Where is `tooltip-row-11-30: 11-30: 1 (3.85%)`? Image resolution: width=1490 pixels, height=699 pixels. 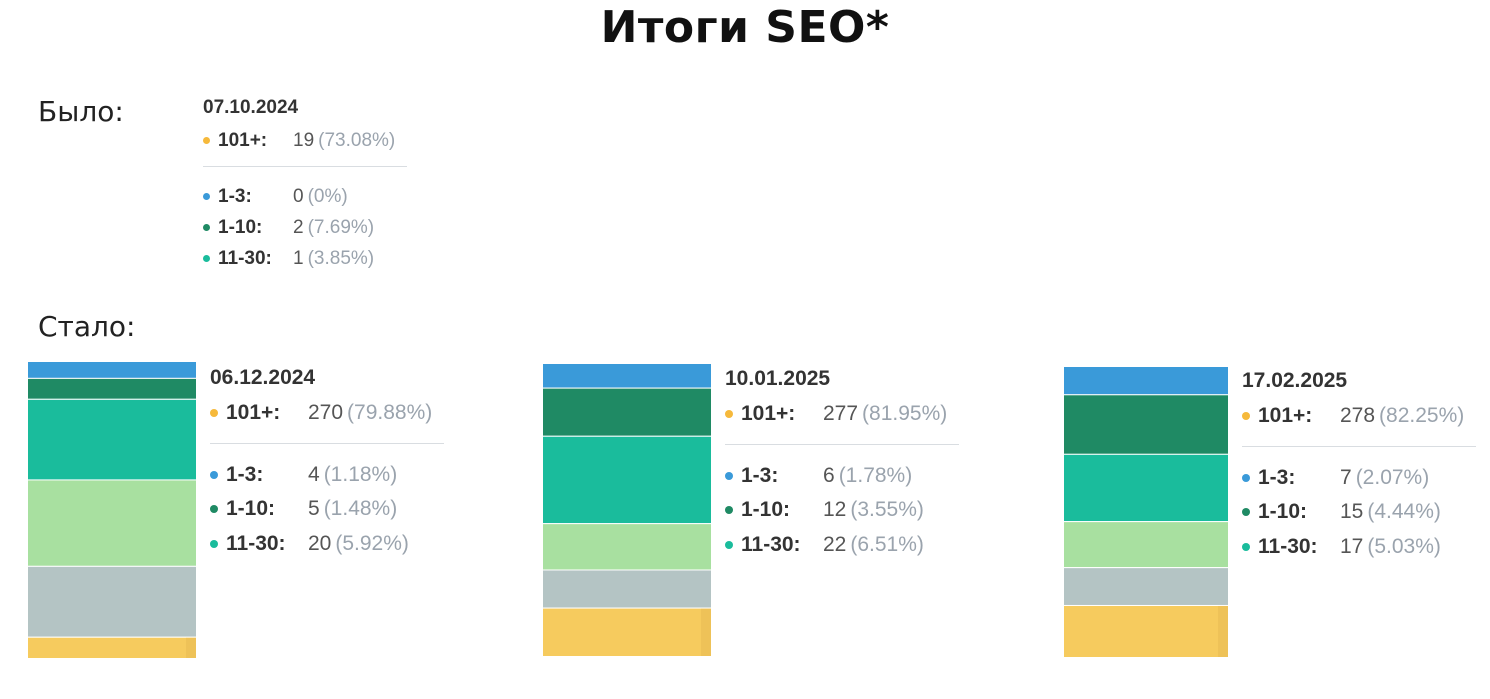 tooltip-row-11-30: 11-30: 1 (3.85%) is located at coordinates (305, 258).